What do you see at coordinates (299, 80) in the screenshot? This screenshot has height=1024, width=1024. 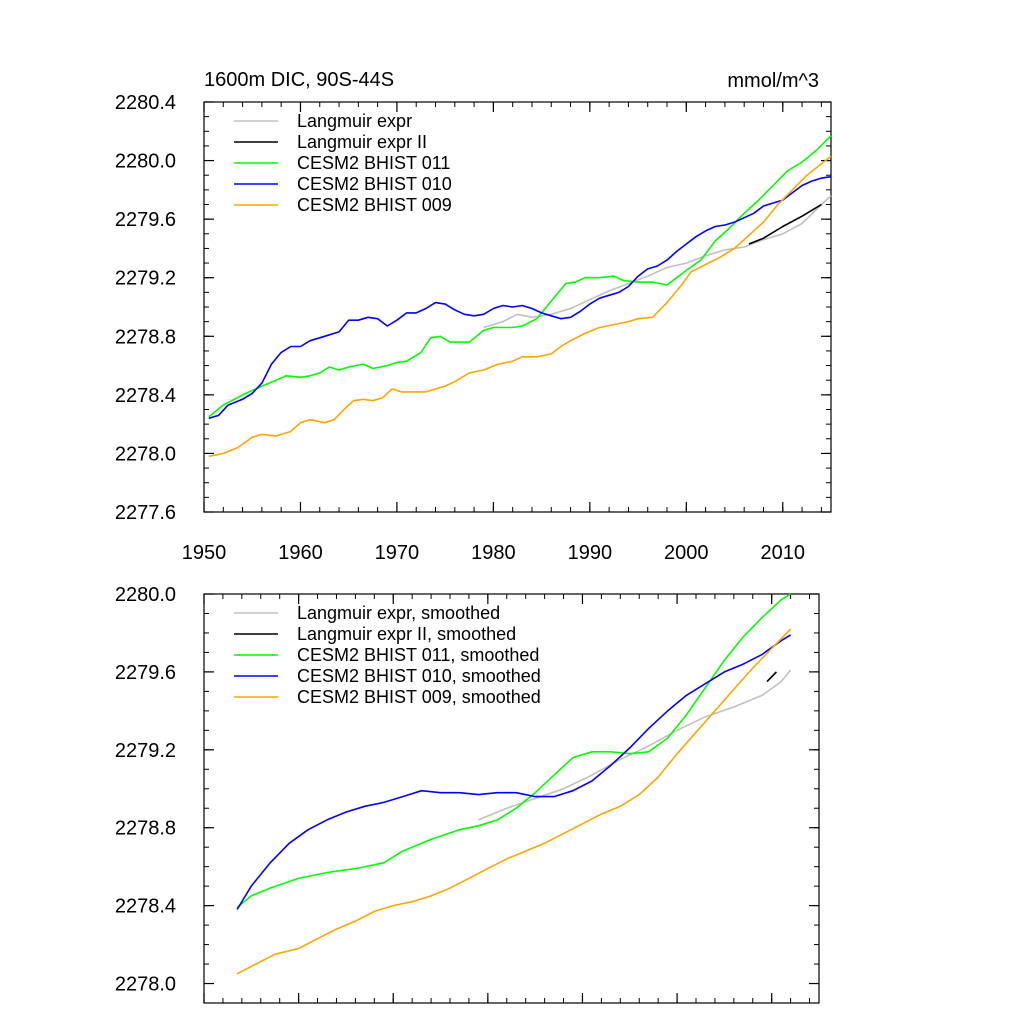 I see `panel-title: 1600m DIC, 90S-44S` at bounding box center [299, 80].